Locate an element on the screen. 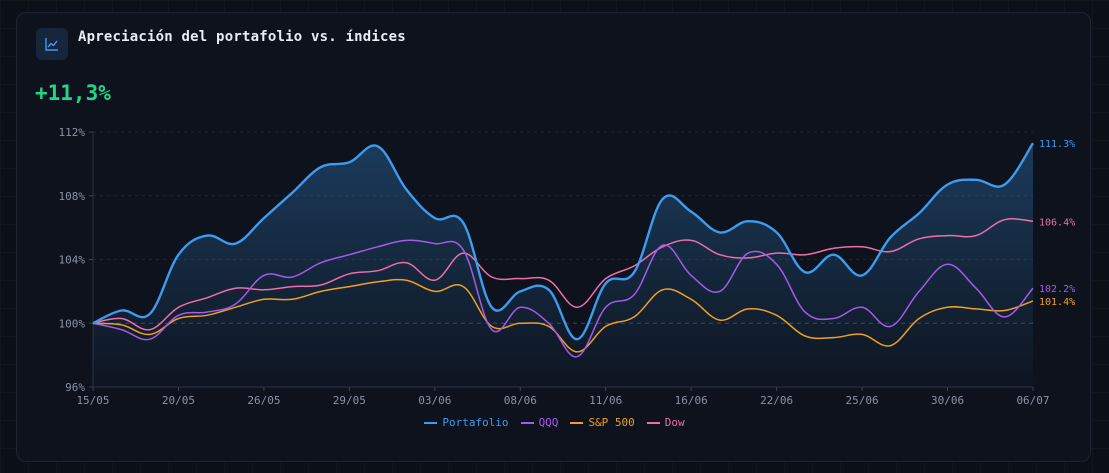 This screenshot has width=1109, height=473. end-label-portafolio: 111.3% is located at coordinates (1057, 144).